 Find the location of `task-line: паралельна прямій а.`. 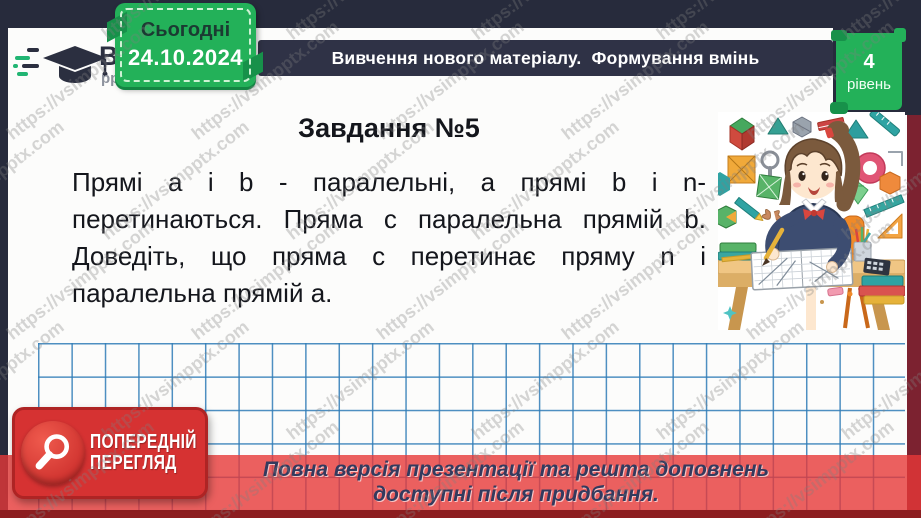

task-line: паралельна прямій а. is located at coordinates (202, 293).